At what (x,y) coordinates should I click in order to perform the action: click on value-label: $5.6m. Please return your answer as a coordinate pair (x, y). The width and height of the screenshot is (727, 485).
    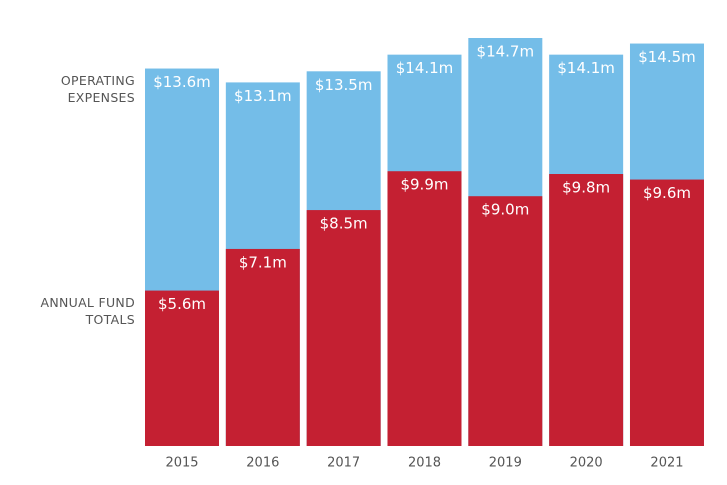
    Looking at the image, I should click on (182, 304).